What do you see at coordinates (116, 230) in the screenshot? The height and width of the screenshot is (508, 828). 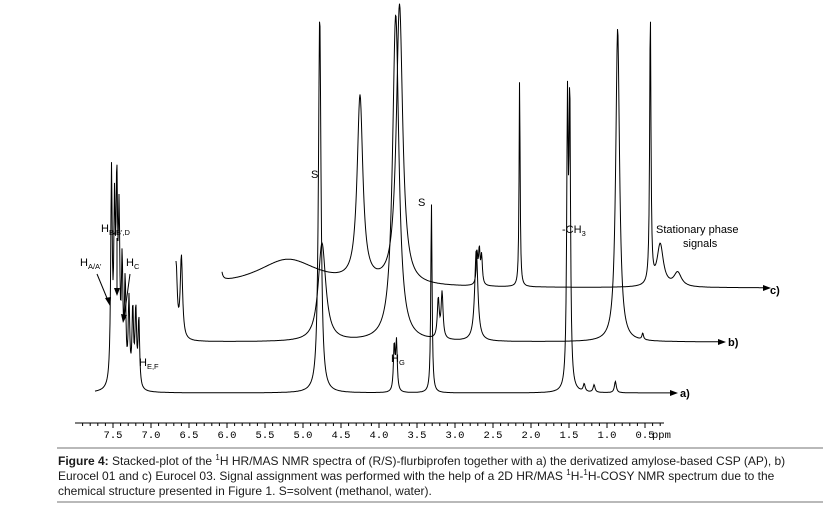 I see `label-h-bbd: HB/B',D` at bounding box center [116, 230].